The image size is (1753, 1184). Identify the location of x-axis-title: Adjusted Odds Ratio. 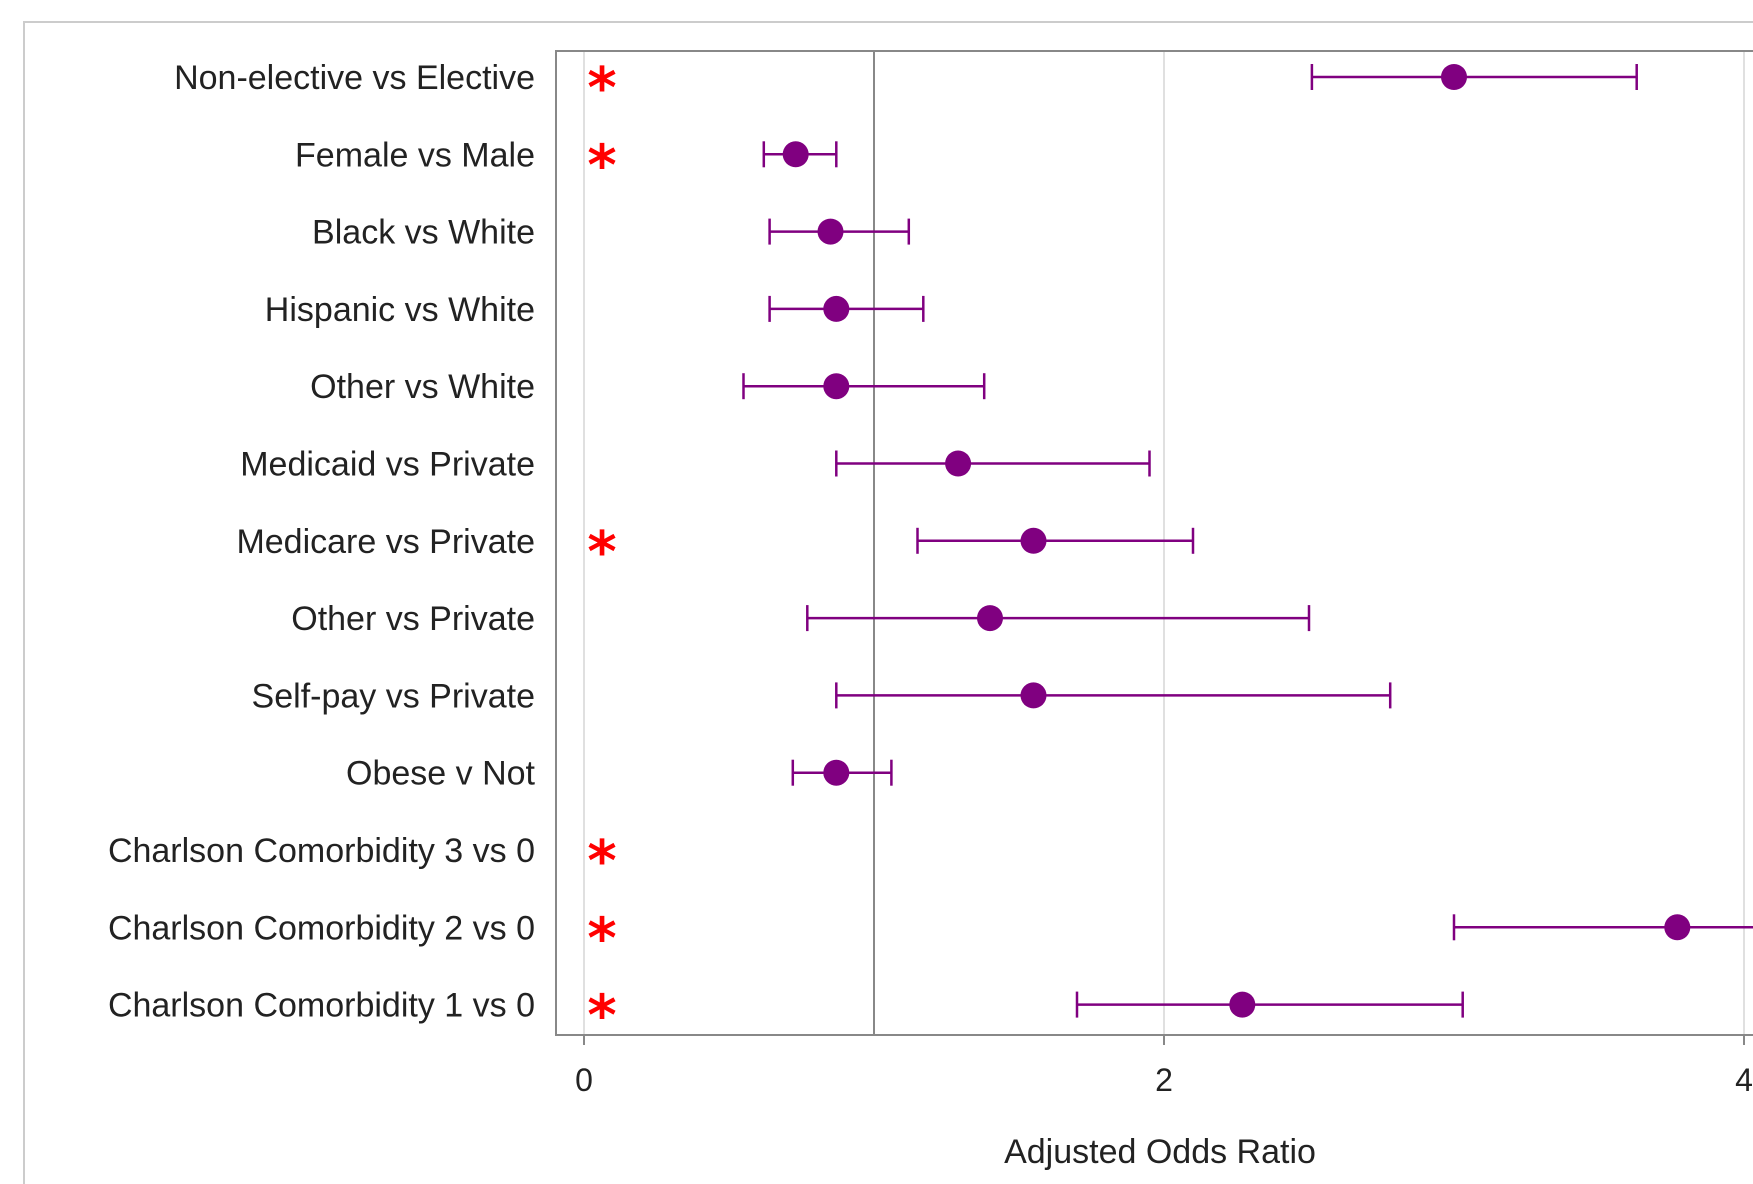
(1160, 1152).